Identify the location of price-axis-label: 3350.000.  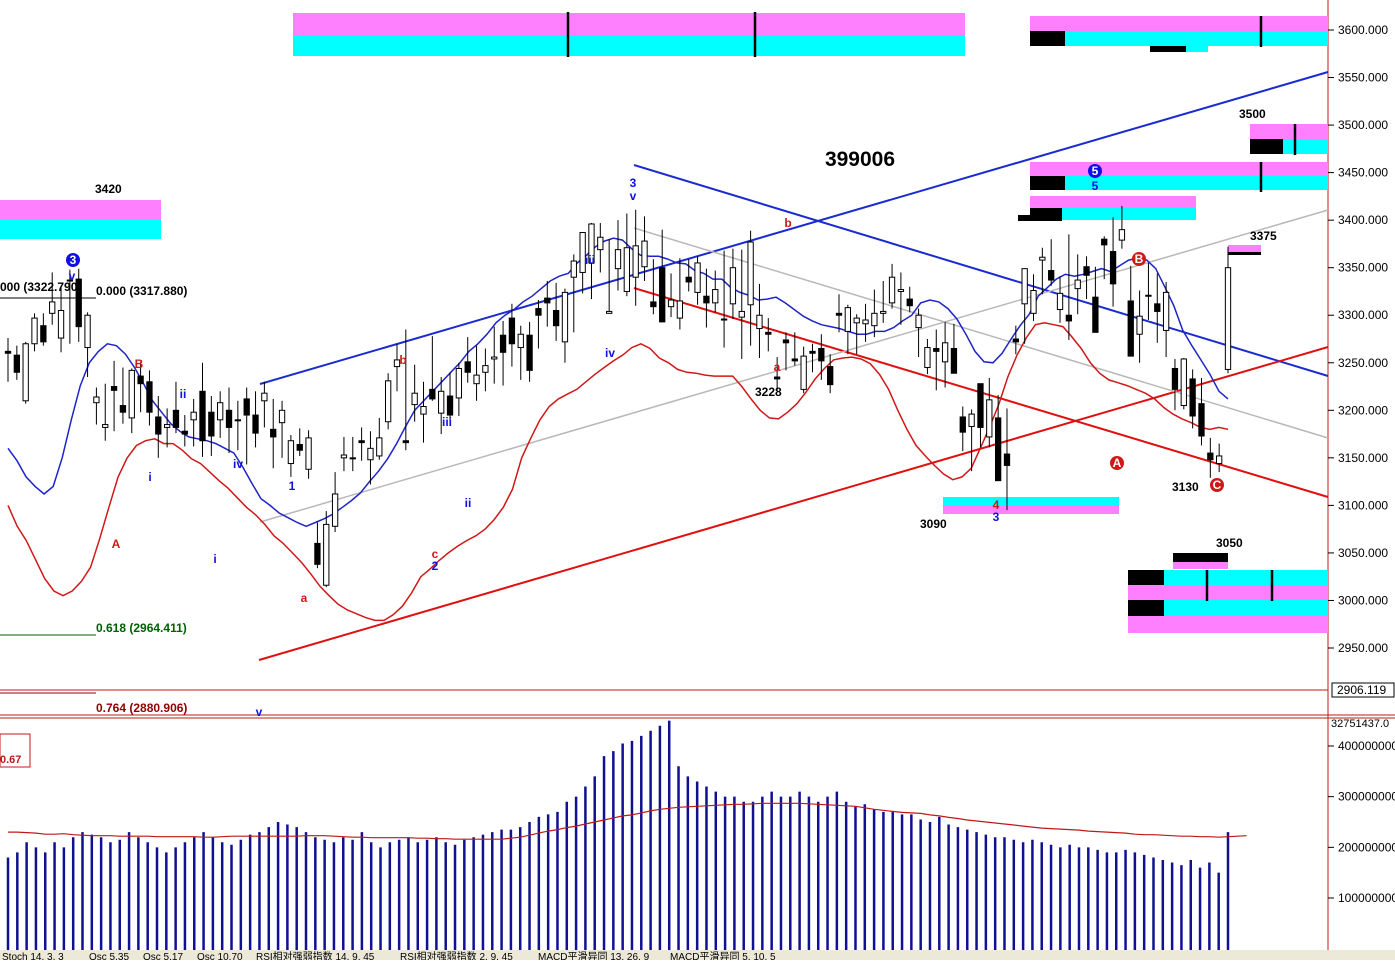
(1363, 268).